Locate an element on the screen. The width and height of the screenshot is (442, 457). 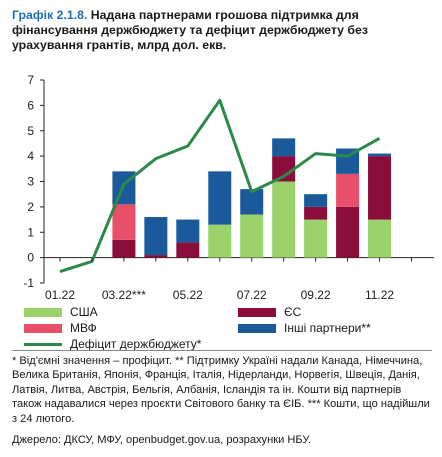
x-tick-label: 05.22 is located at coordinates (188, 295).